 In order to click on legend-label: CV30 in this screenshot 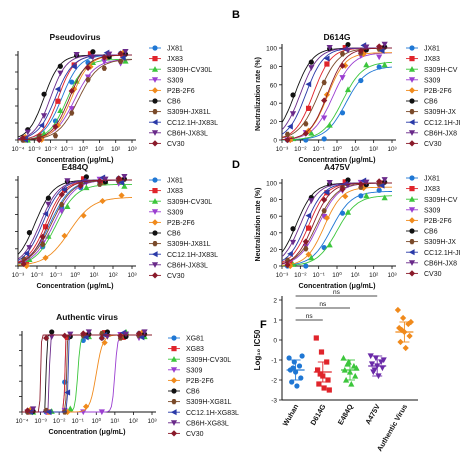, I will do `click(176, 144)`.